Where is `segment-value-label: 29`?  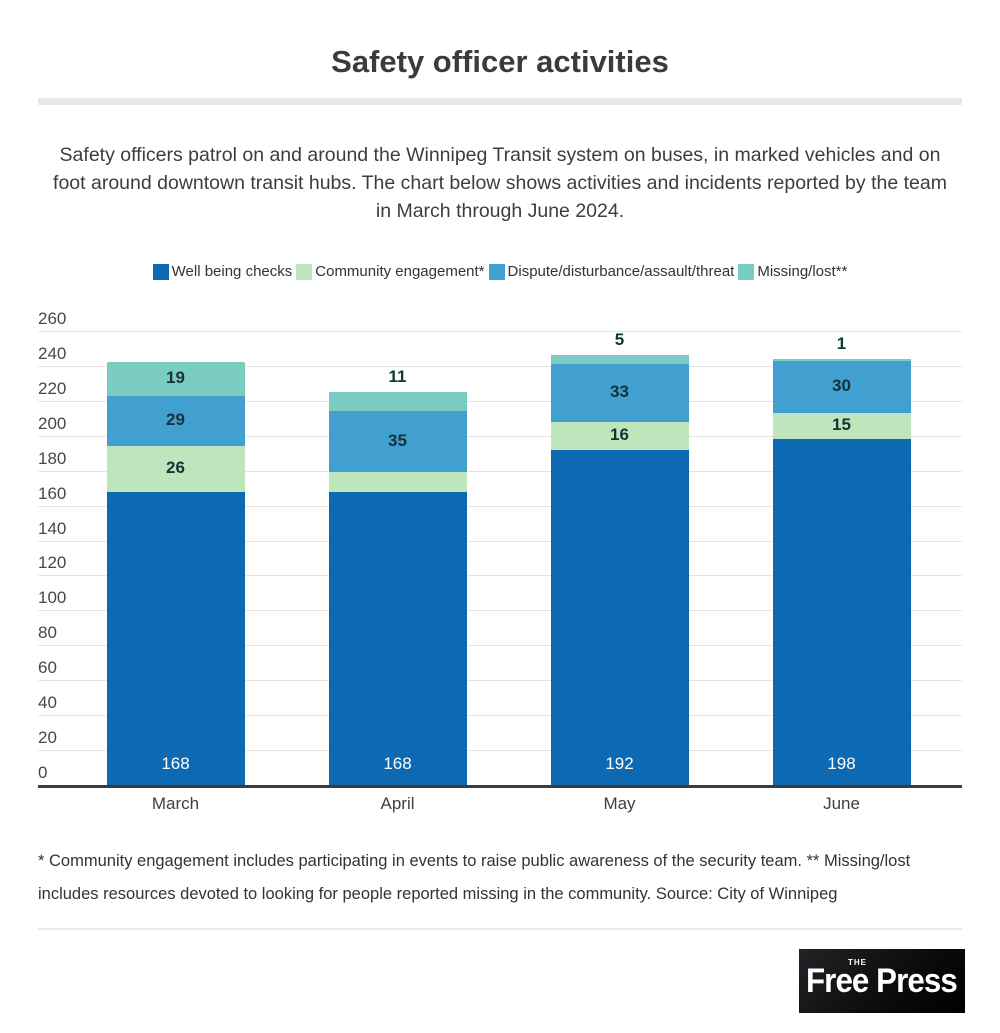
segment-value-label: 29 is located at coordinates (175, 419).